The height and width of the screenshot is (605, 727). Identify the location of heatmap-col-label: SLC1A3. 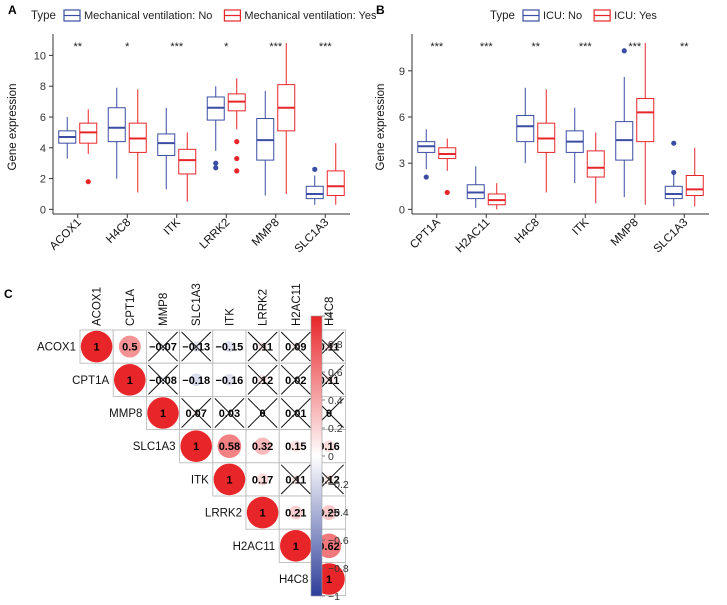
(197, 304).